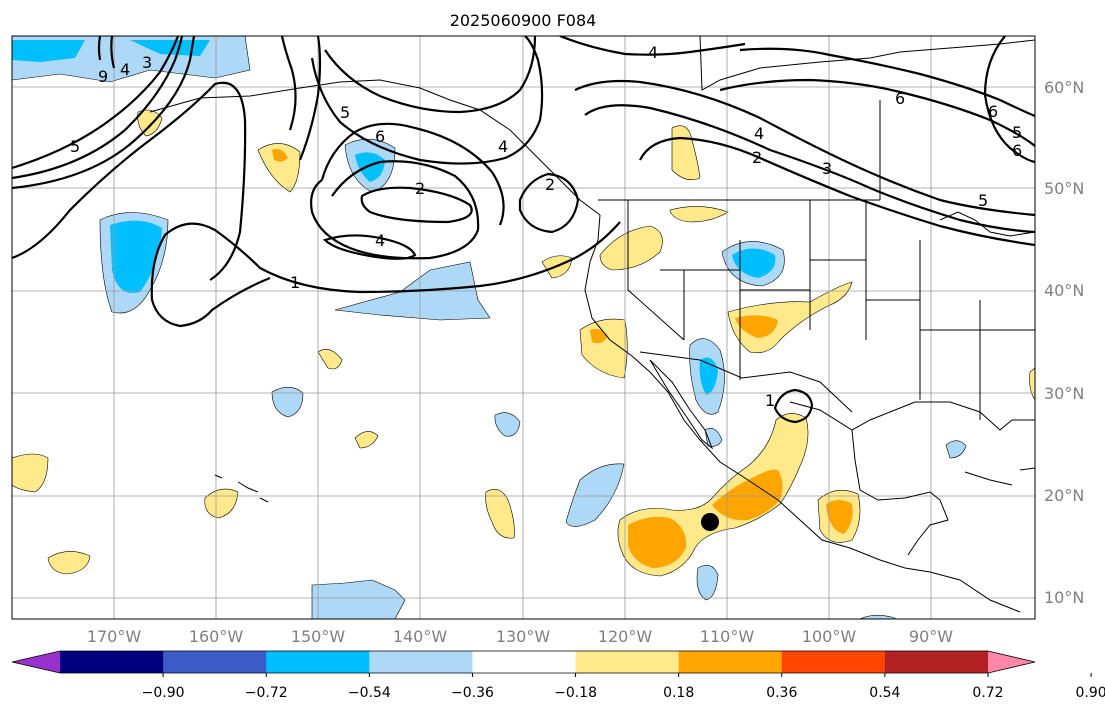 The image size is (1105, 712). What do you see at coordinates (625, 636) in the screenshot?
I see `lon-label: 120°W` at bounding box center [625, 636].